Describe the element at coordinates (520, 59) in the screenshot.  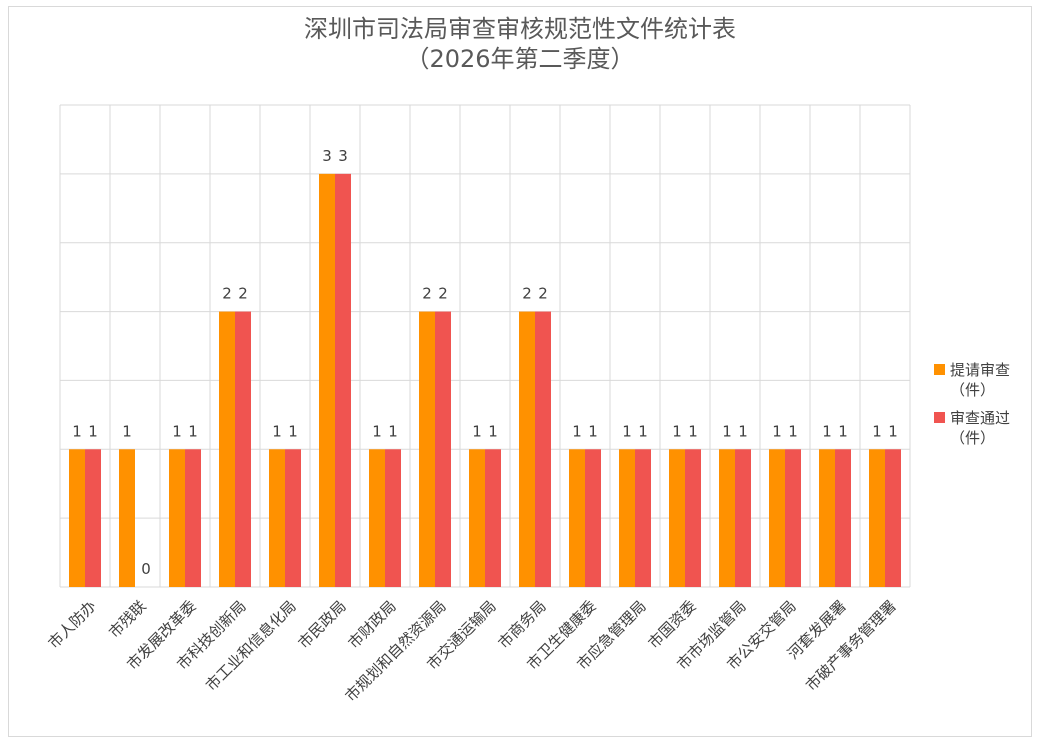
I see `chart-title-sub: （2026年第二季度）` at that location.